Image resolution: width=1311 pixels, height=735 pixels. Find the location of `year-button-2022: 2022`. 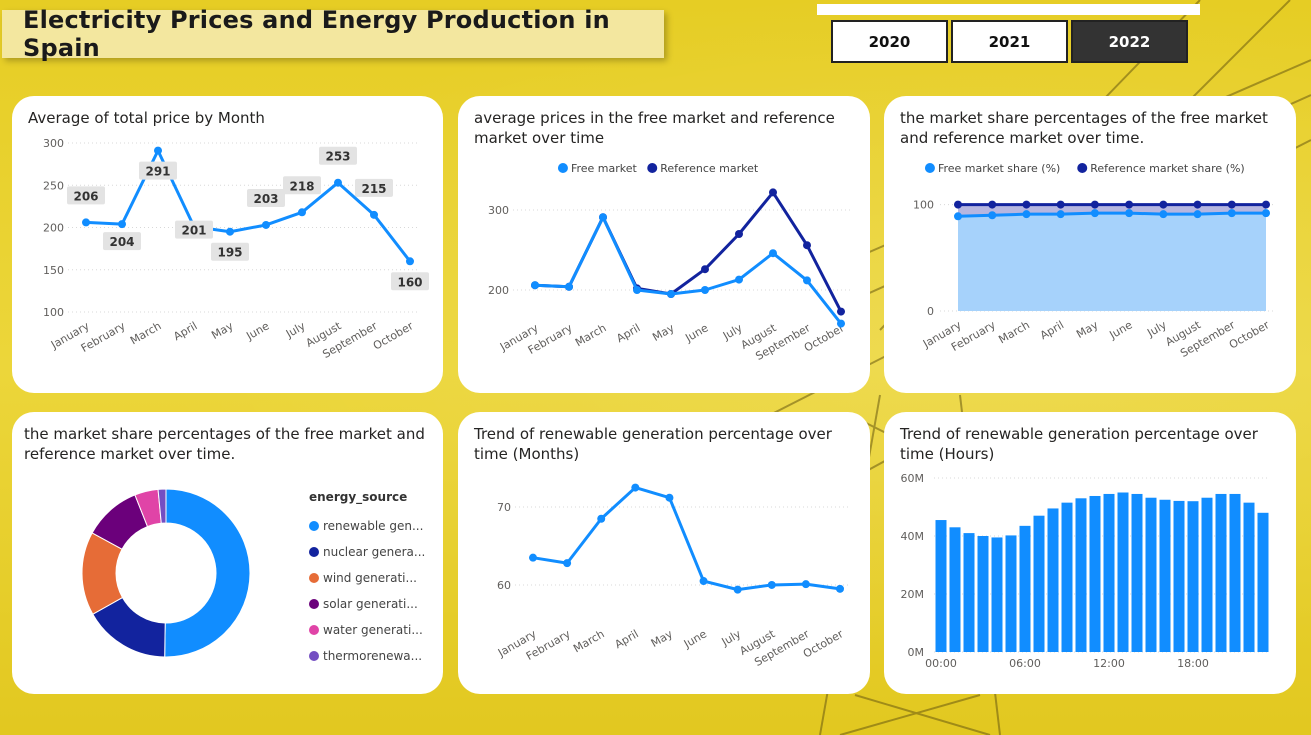

year-button-2022: 2022 is located at coordinates (1129, 41).